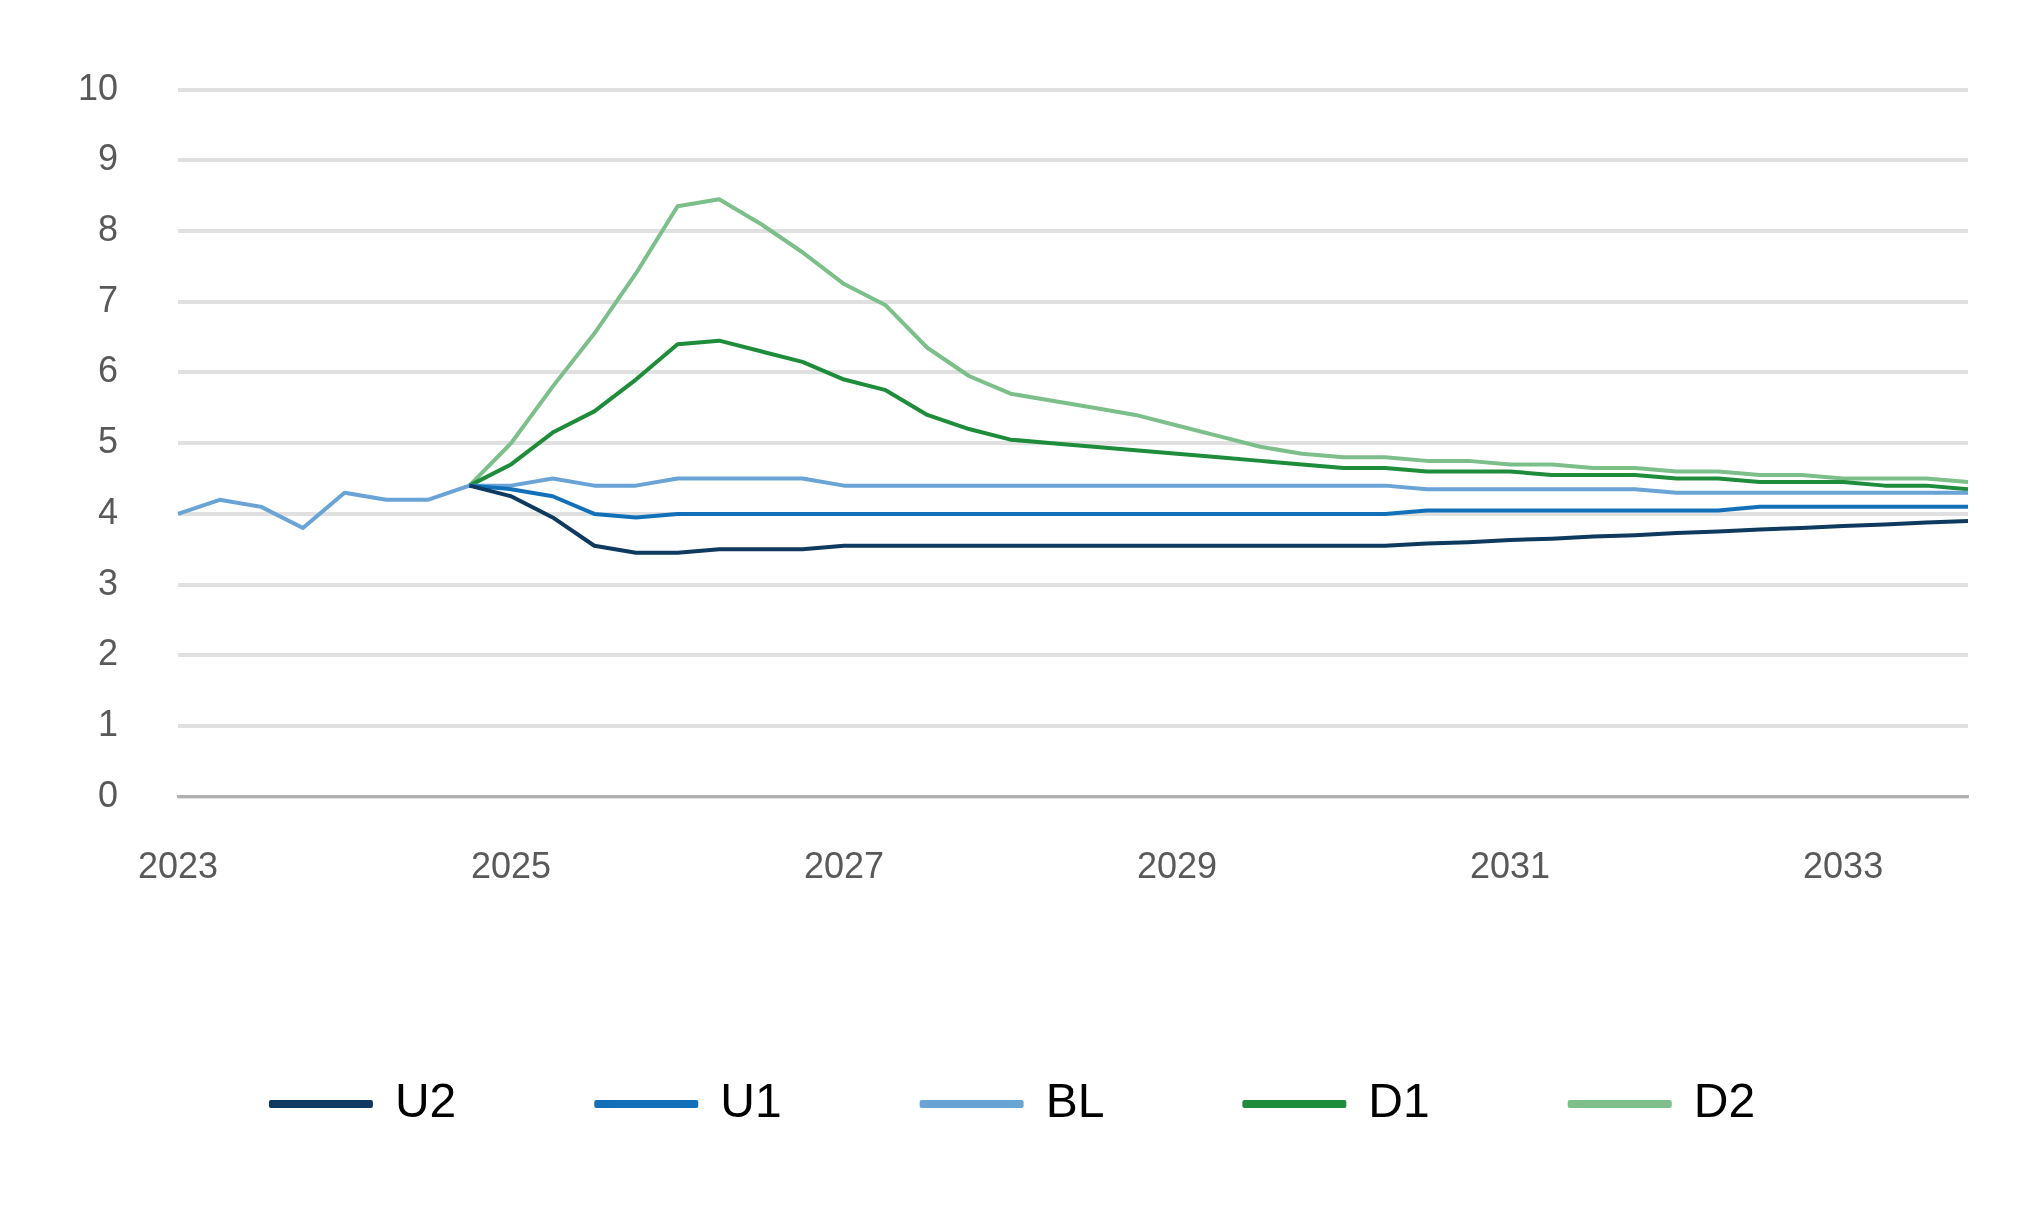  What do you see at coordinates (98, 87) in the screenshot?
I see `y-tick-label: 10` at bounding box center [98, 87].